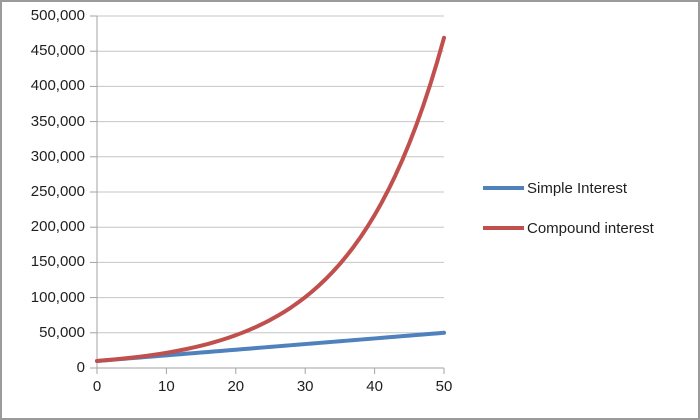  I want to click on x-axis-tick-label: 40, so click(374, 386).